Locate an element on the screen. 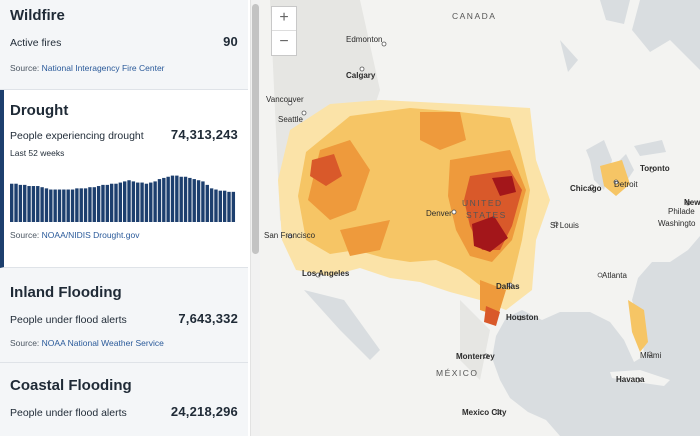 The height and width of the screenshot is (436, 700). wildfire-label: Active fires is located at coordinates (36, 43).